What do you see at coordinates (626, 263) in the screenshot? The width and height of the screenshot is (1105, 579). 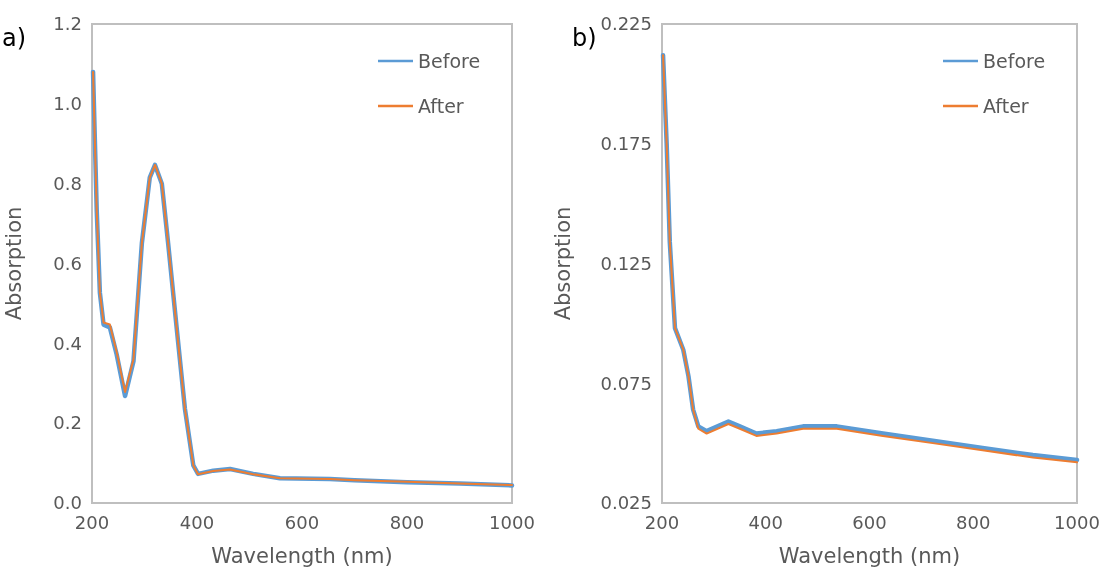 I see `y-tick-label: 0.125` at bounding box center [626, 263].